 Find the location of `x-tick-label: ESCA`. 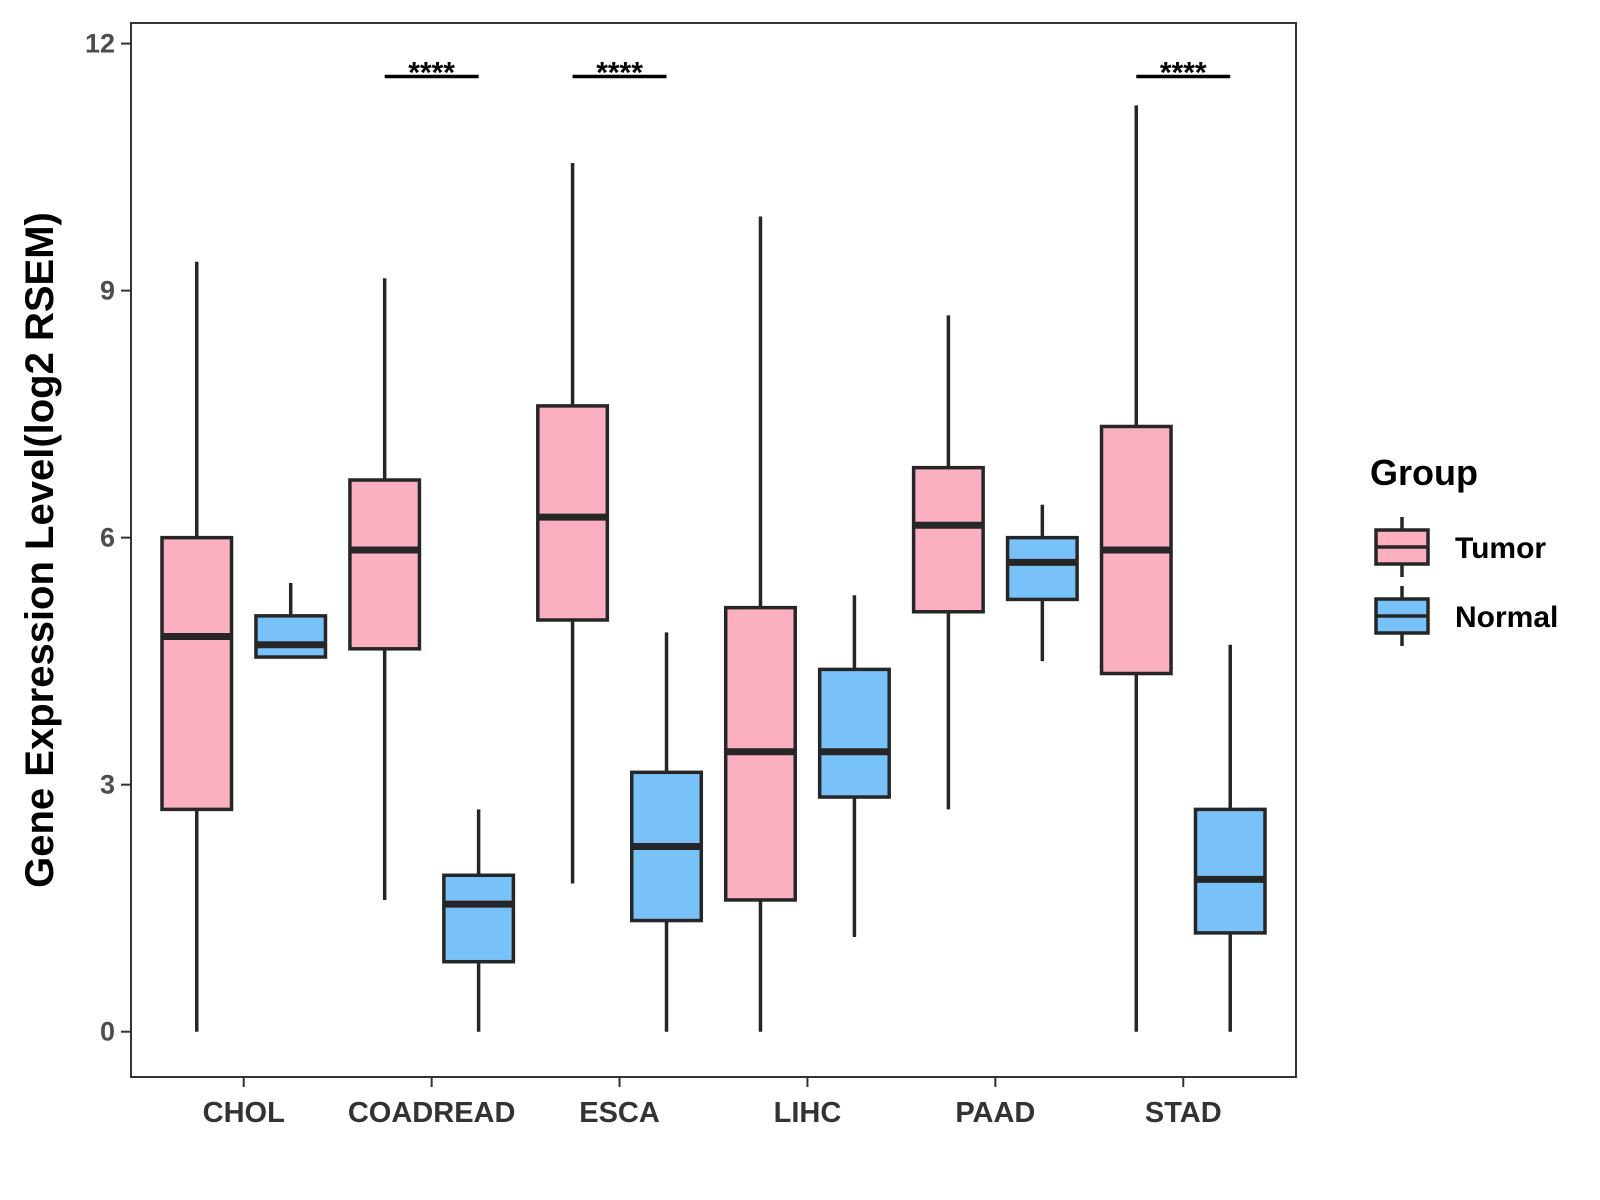

x-tick-label: ESCA is located at coordinates (619, 1113).